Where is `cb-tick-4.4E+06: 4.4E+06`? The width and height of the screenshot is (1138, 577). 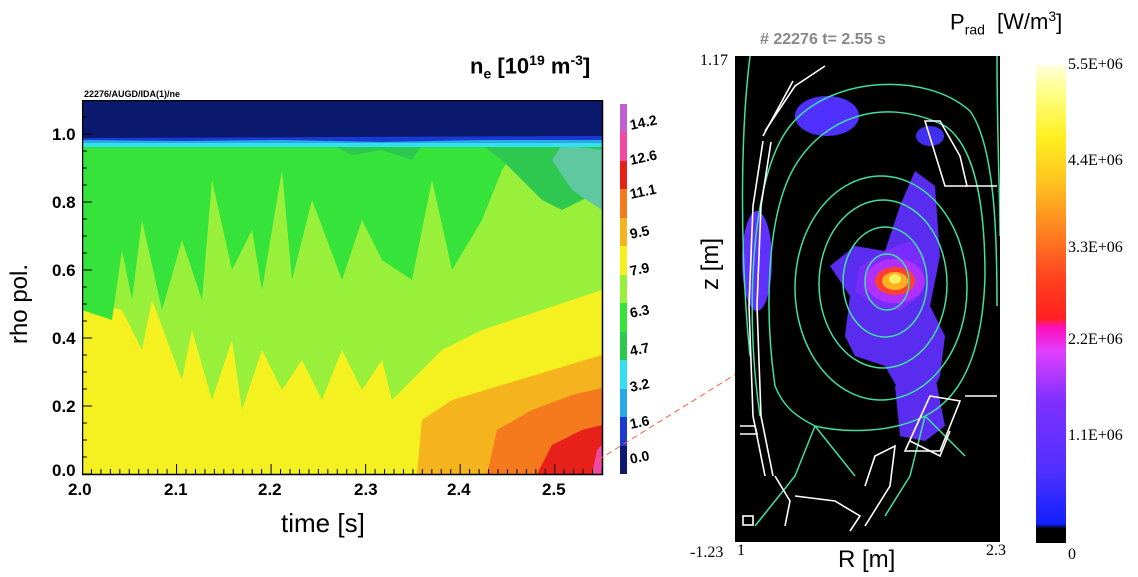 cb-tick-4.4E+06: 4.4E+06 is located at coordinates (1095, 160).